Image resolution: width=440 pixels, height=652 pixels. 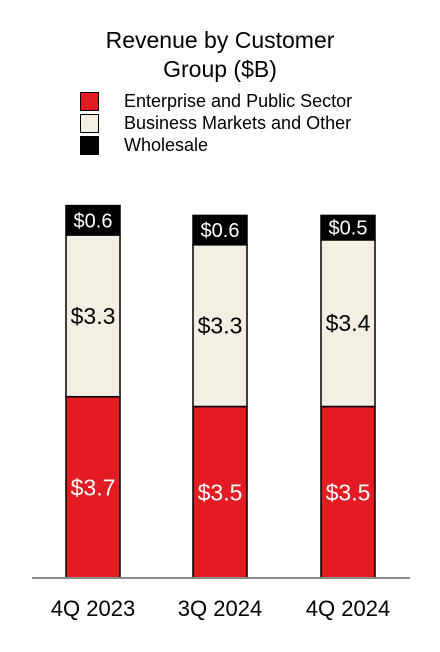 I want to click on legend-swatch-wholesale, so click(x=89, y=145).